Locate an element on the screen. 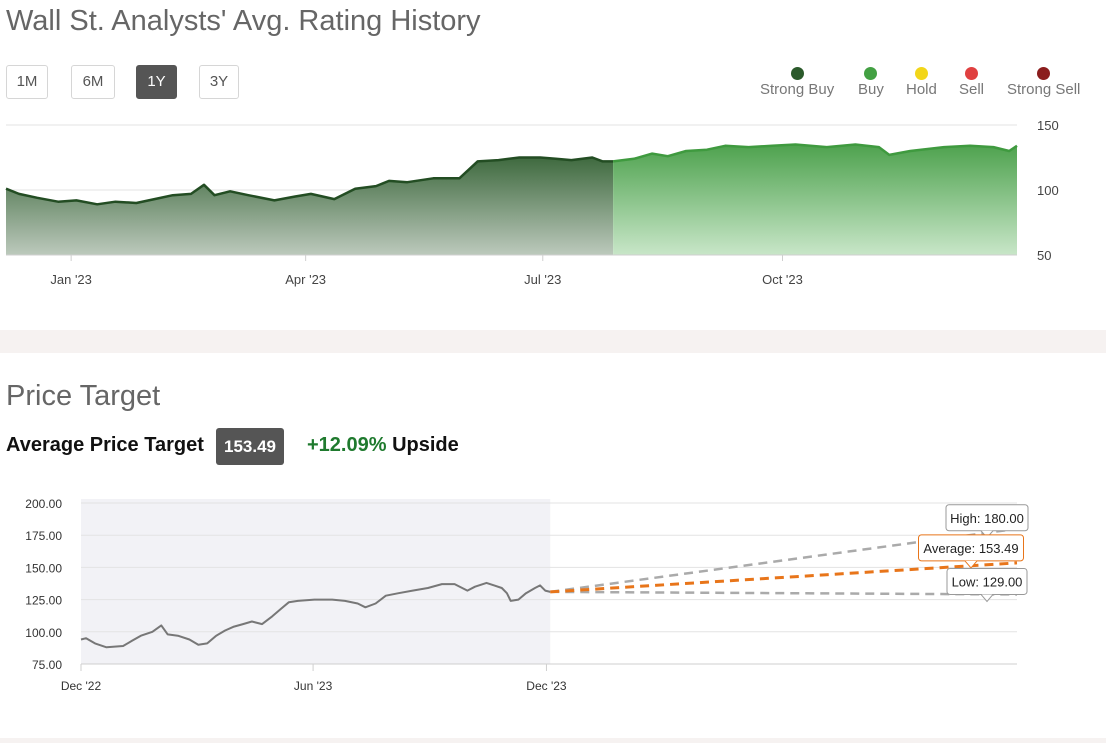 This screenshot has height=743, width=1106. bottom-divider is located at coordinates (553, 740).